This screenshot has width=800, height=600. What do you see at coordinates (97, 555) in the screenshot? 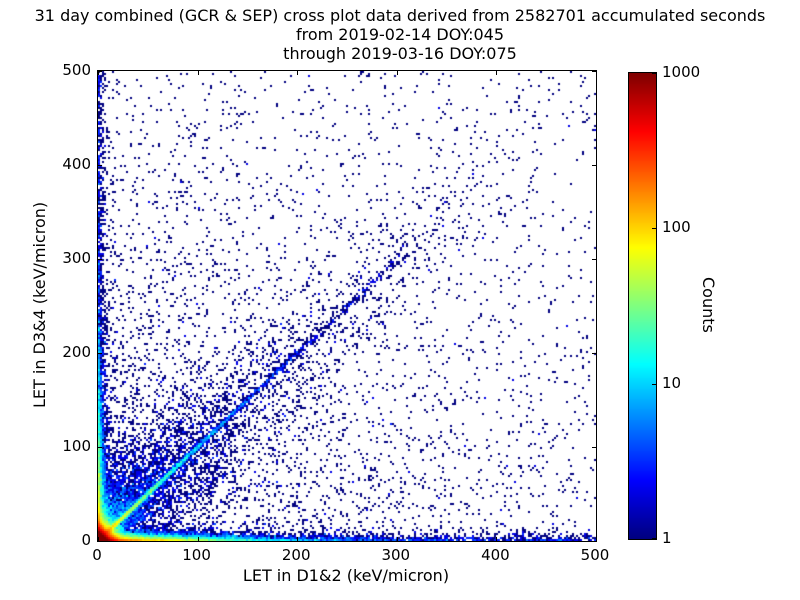
I see `x-tick-label: 0` at bounding box center [97, 555].